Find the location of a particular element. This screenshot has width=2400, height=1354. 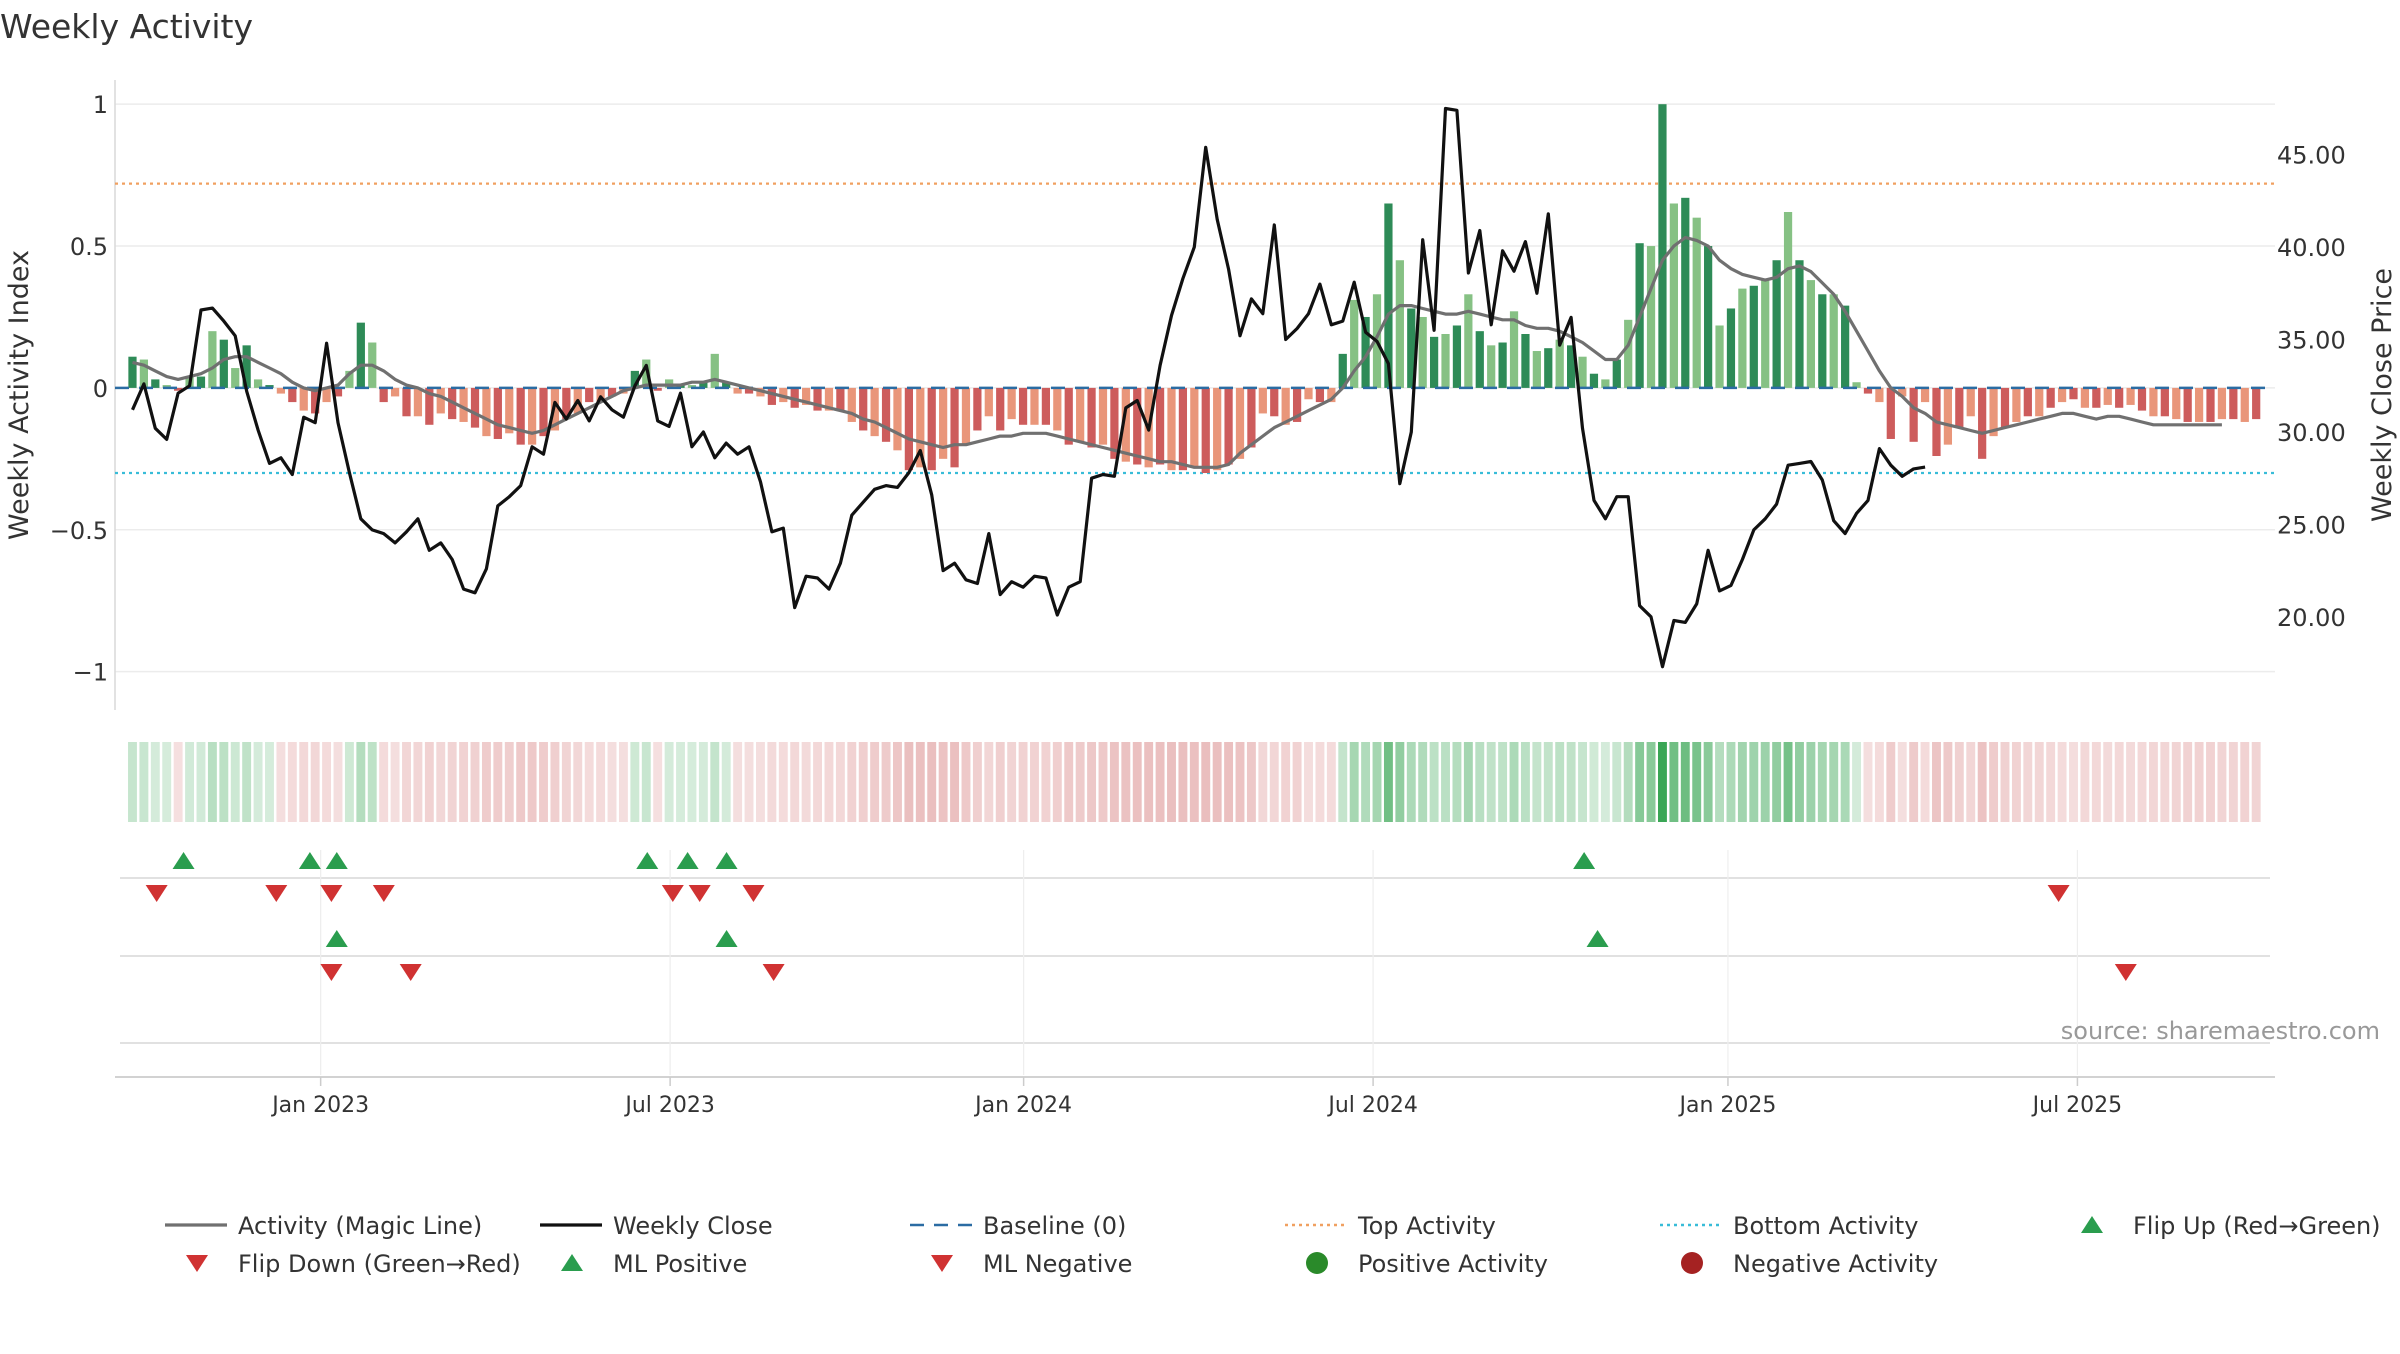

ml-negative-marker is located at coordinates (331, 972).